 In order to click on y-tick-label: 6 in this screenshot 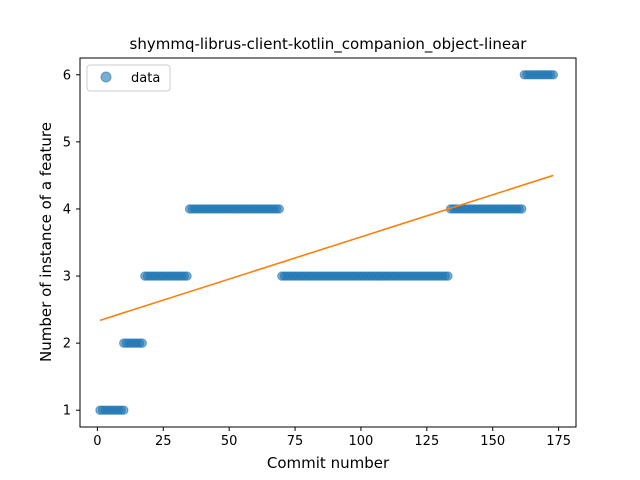, I will do `click(67, 75)`.